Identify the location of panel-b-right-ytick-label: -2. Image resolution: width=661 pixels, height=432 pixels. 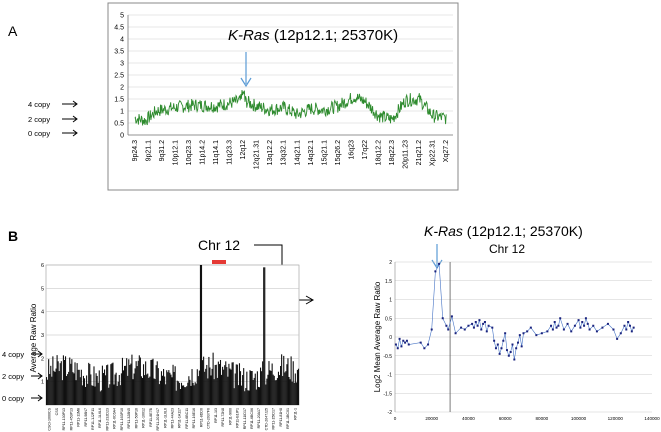
(390, 413).